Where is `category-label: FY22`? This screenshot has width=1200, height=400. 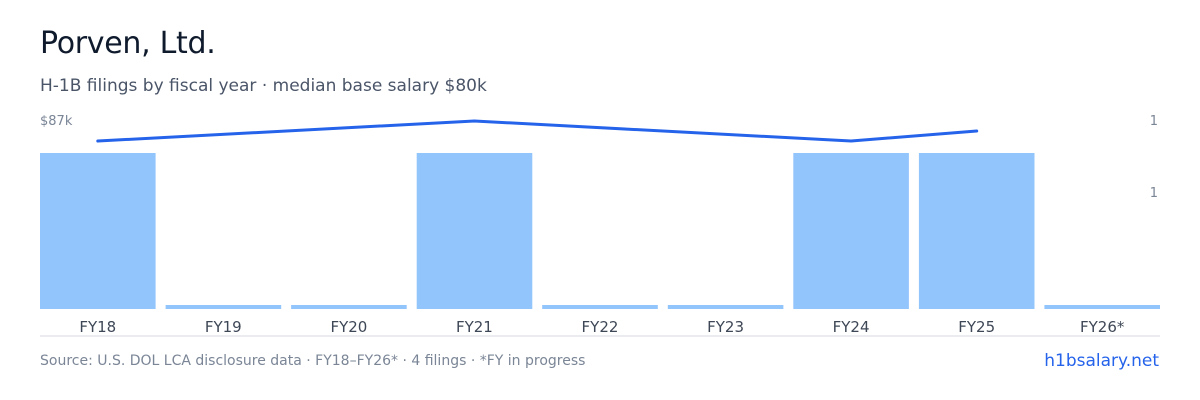
category-label: FY22 is located at coordinates (600, 327).